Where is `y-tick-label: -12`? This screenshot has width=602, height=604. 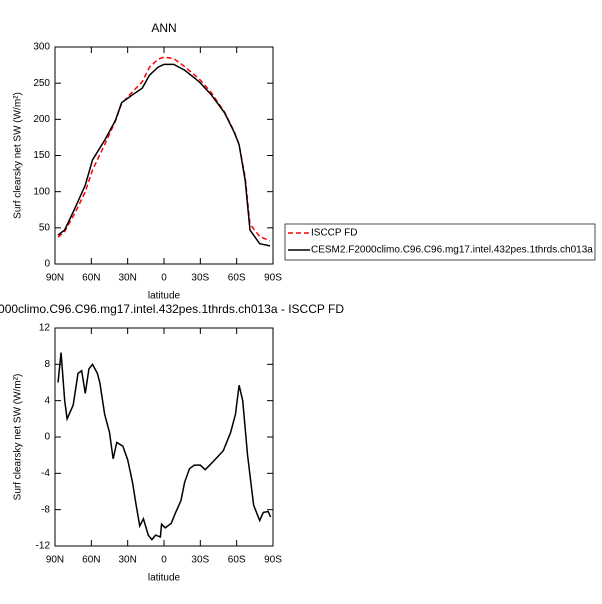 y-tick-label: -12 is located at coordinates (43, 546).